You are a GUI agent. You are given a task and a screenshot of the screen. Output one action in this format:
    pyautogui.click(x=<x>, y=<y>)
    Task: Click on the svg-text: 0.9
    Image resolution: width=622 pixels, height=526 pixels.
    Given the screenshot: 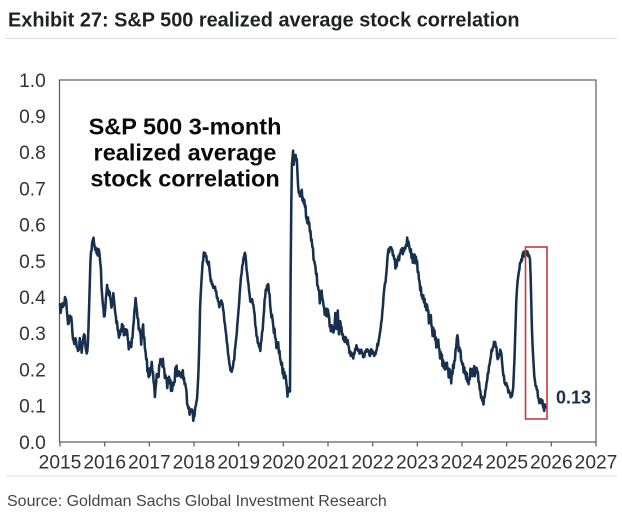 What is the action you would take?
    pyautogui.click(x=32, y=117)
    